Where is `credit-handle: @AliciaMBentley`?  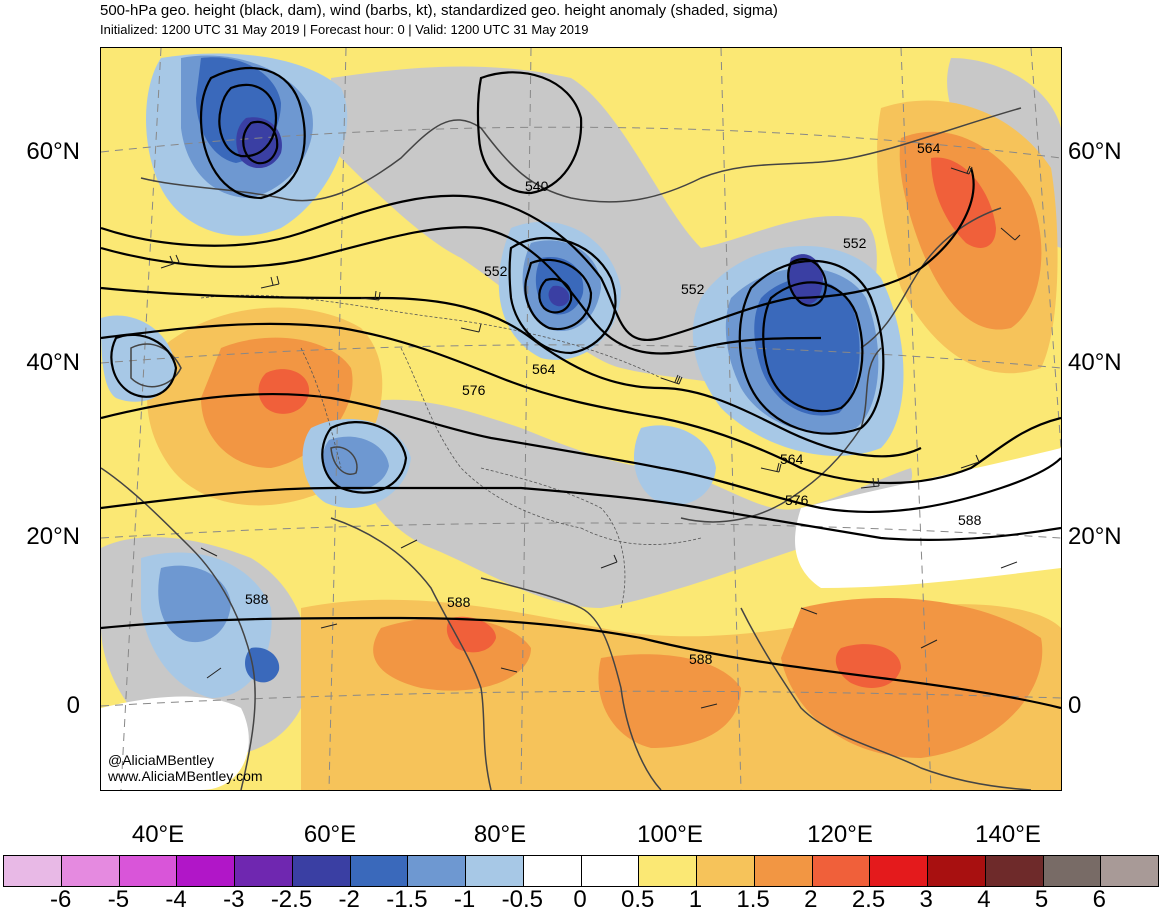
credit-handle: @AliciaMBentley is located at coordinates (161, 760).